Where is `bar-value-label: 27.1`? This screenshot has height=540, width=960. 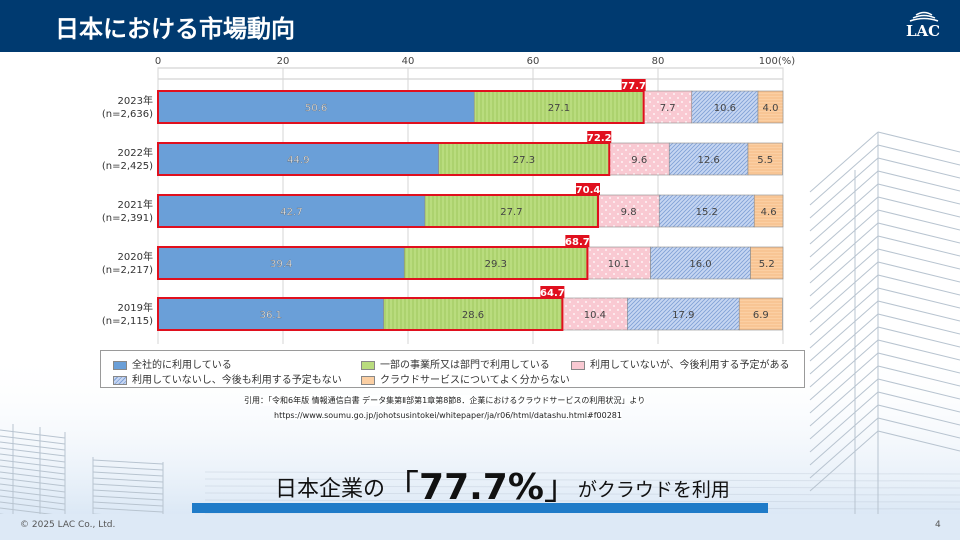 bar-value-label: 27.1 is located at coordinates (559, 108).